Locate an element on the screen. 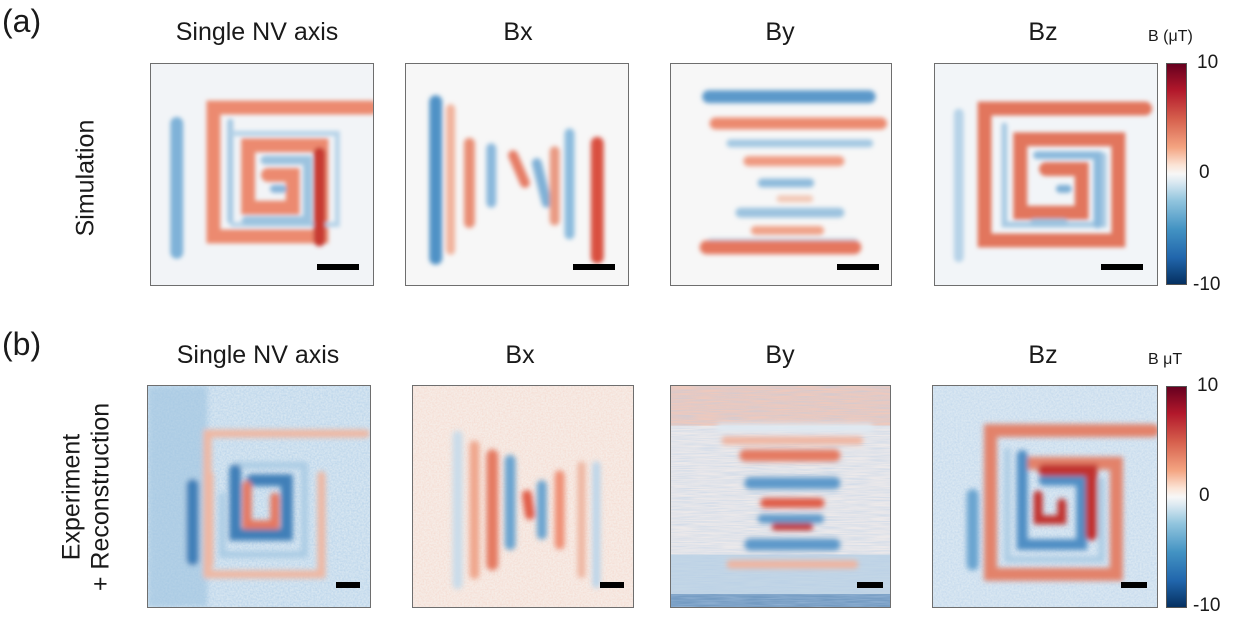 This screenshot has height=621, width=1235. scalebar-exp-bx is located at coordinates (612, 585).